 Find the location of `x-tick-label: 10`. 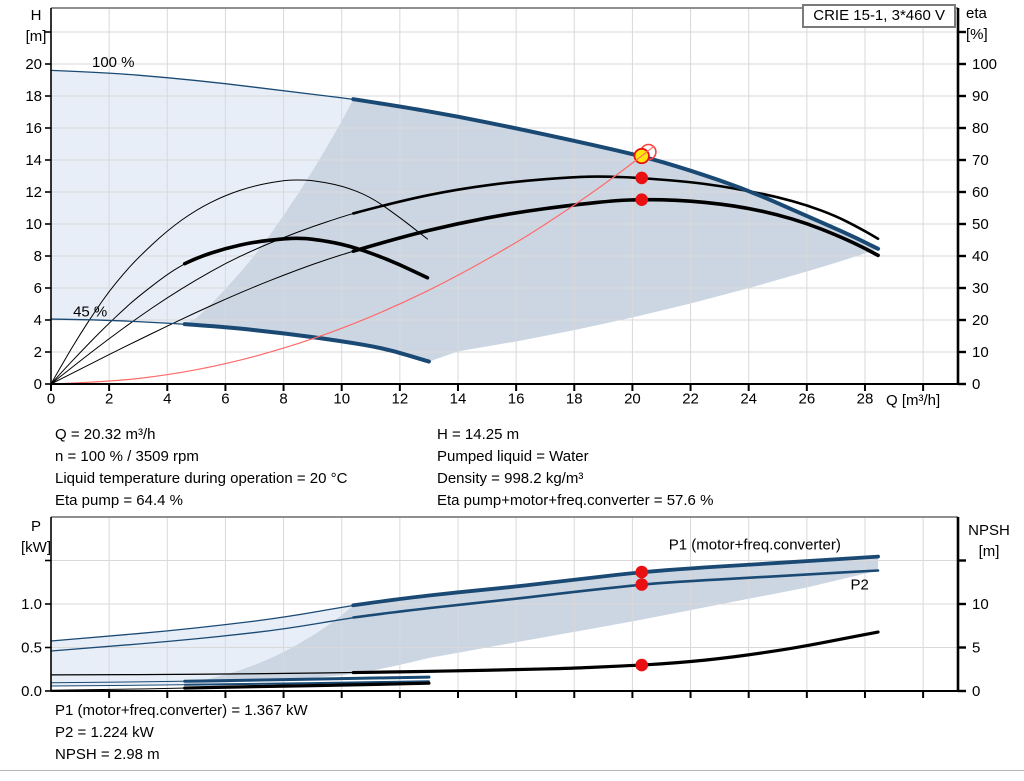

x-tick-label: 10 is located at coordinates (341, 398).